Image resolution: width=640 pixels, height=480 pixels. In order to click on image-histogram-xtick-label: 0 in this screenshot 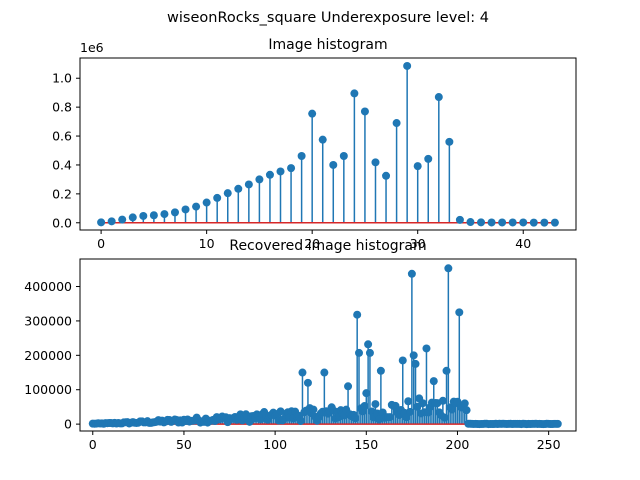, I will do `click(101, 243)`.